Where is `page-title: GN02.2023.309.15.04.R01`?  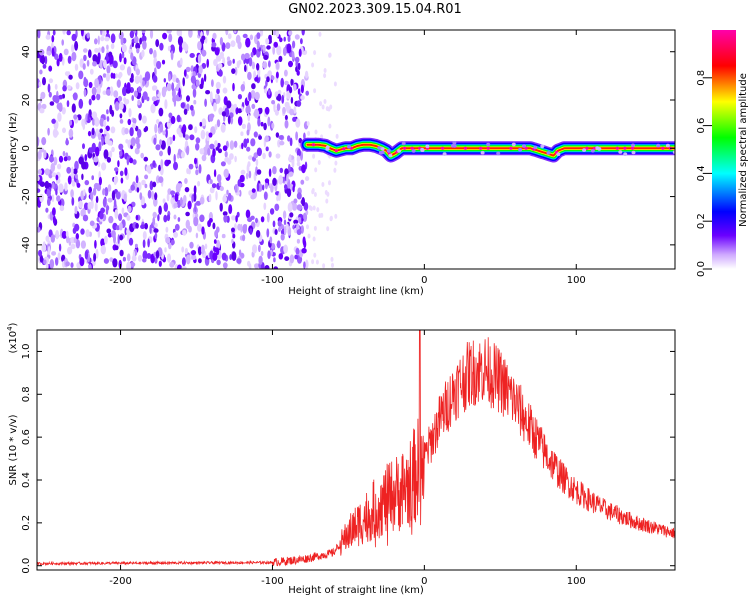 page-title: GN02.2023.309.15.04.R01 is located at coordinates (375, 9).